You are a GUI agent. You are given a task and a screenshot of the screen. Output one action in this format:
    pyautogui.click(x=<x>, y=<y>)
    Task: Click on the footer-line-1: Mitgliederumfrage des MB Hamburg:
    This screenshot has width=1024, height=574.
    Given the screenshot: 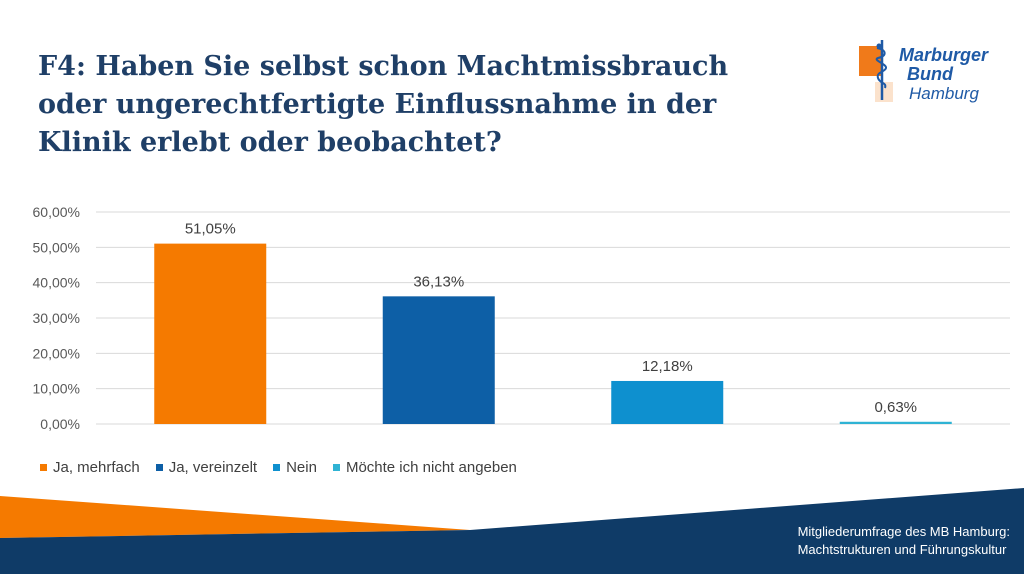 What is the action you would take?
    pyautogui.click(x=903, y=531)
    